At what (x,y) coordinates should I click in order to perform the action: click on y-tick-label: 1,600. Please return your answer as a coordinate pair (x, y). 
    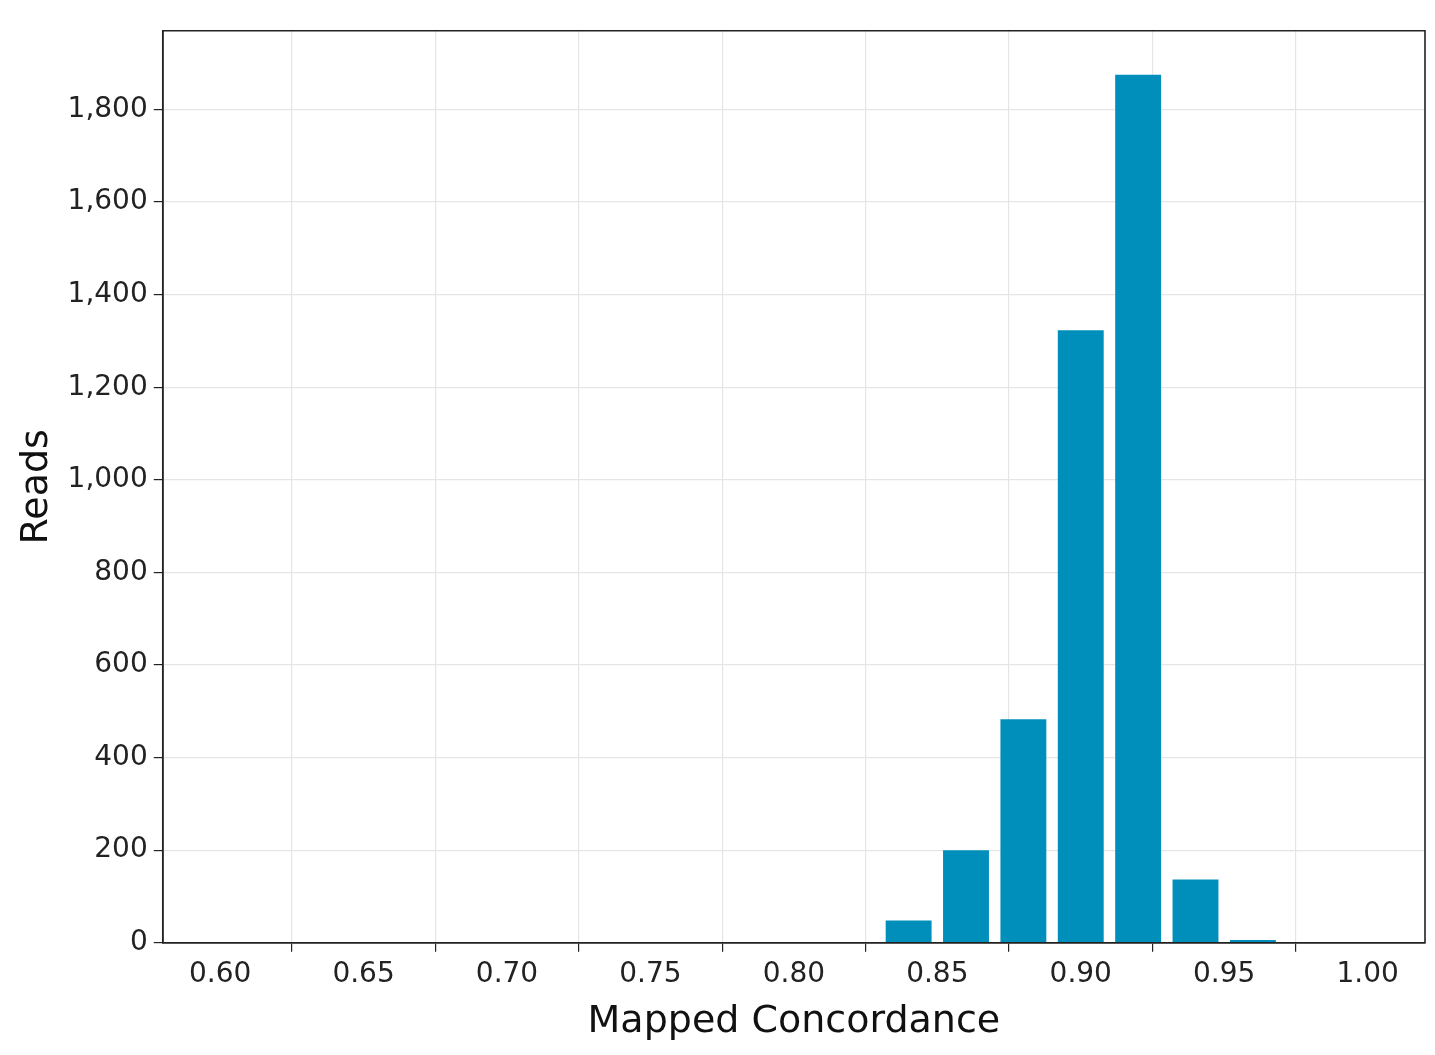
    Looking at the image, I should click on (107, 200).